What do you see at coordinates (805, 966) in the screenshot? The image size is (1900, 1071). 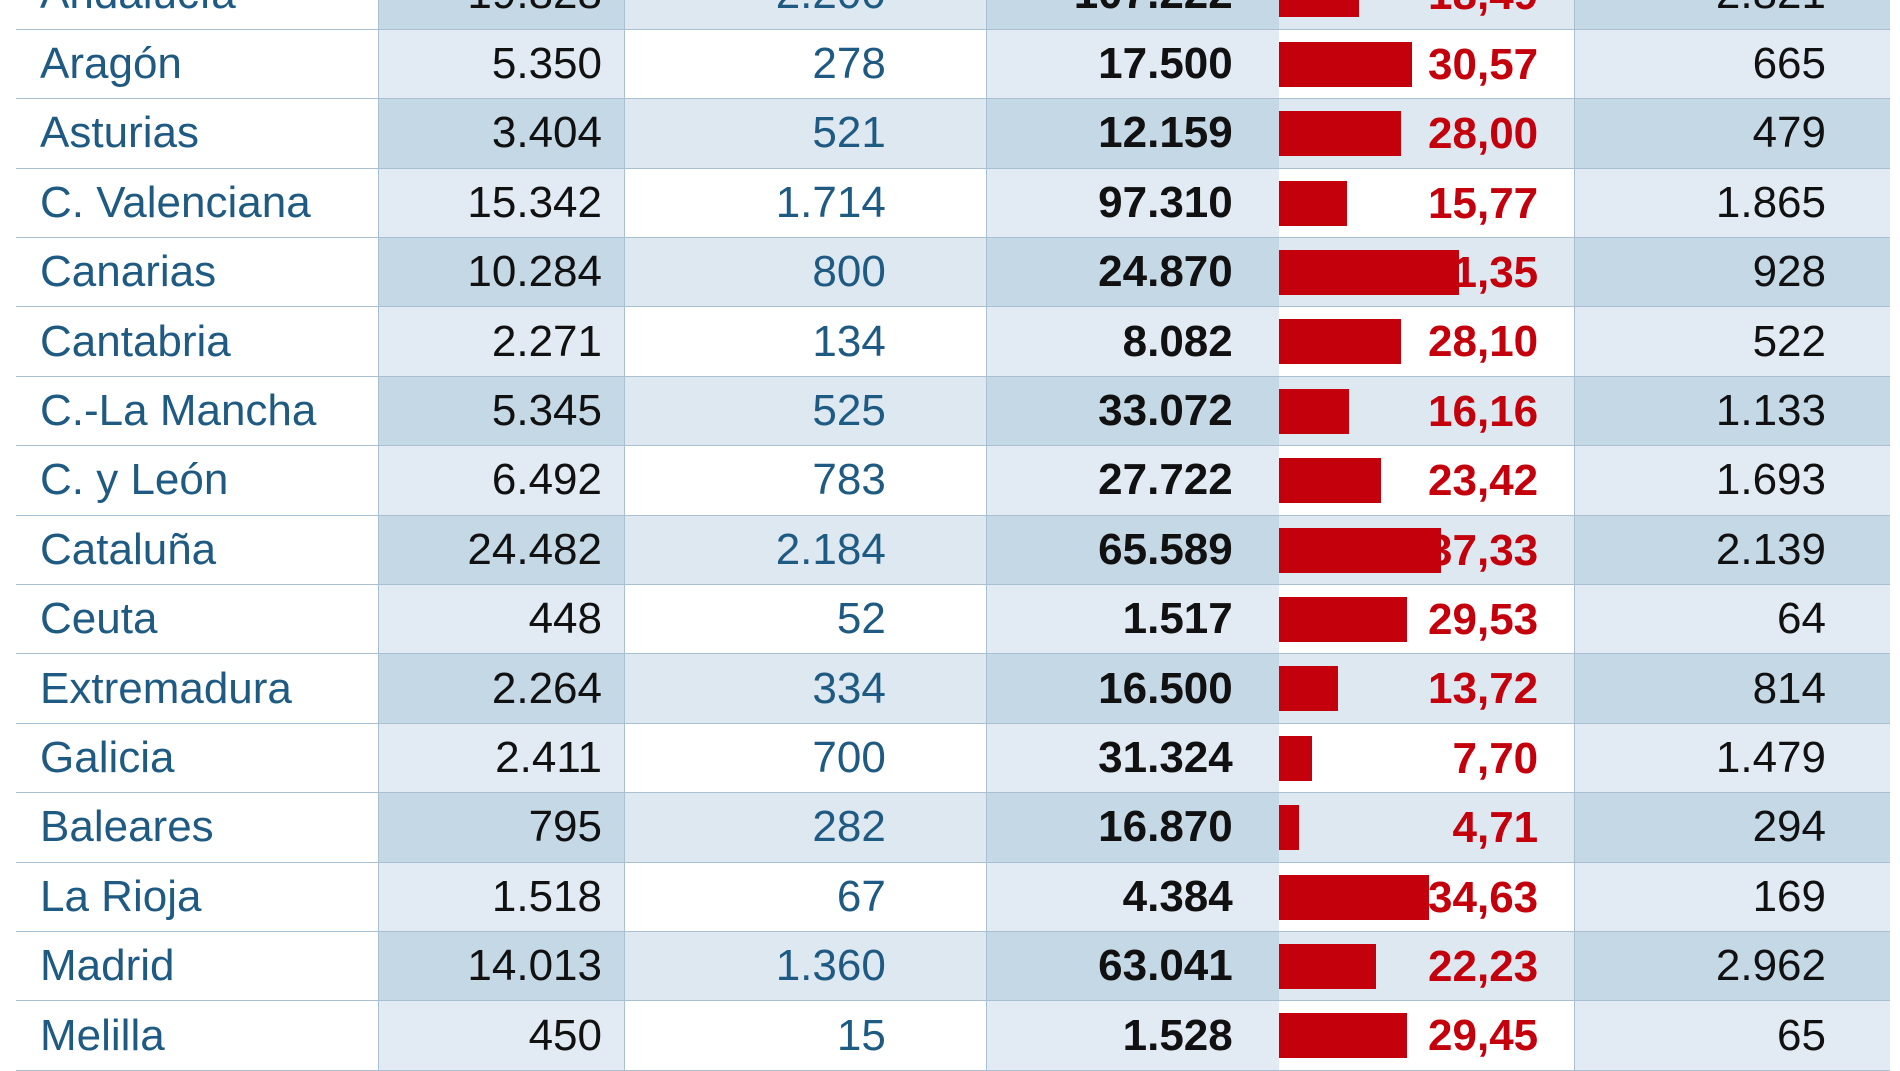 I see `value-b: 1.360` at bounding box center [805, 966].